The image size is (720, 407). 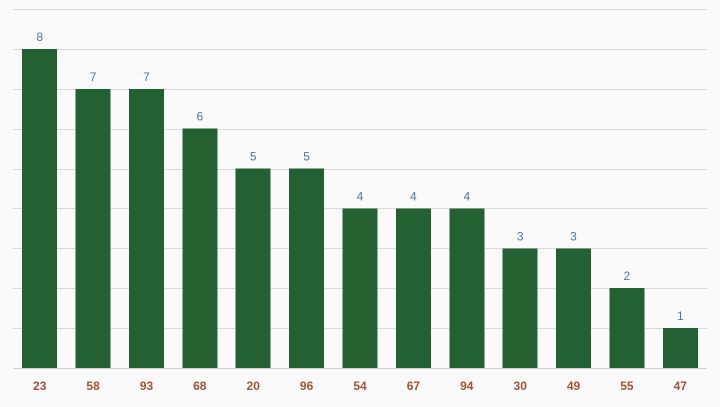 What do you see at coordinates (253, 157) in the screenshot?
I see `value-label-20: 5` at bounding box center [253, 157].